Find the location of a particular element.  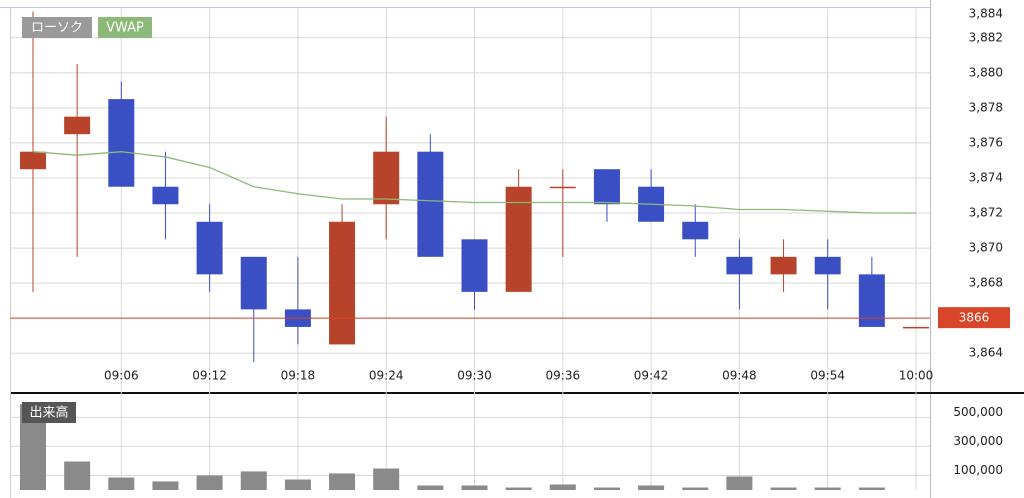

y-tick-label: 300,000 is located at coordinates (978, 441).